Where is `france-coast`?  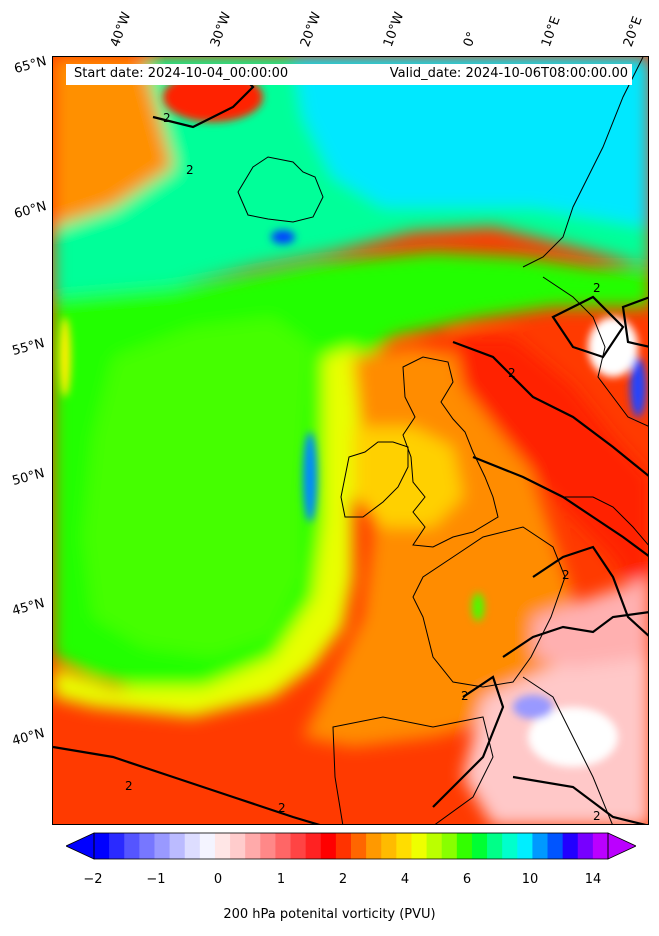 france-coast is located at coordinates (489, 607).